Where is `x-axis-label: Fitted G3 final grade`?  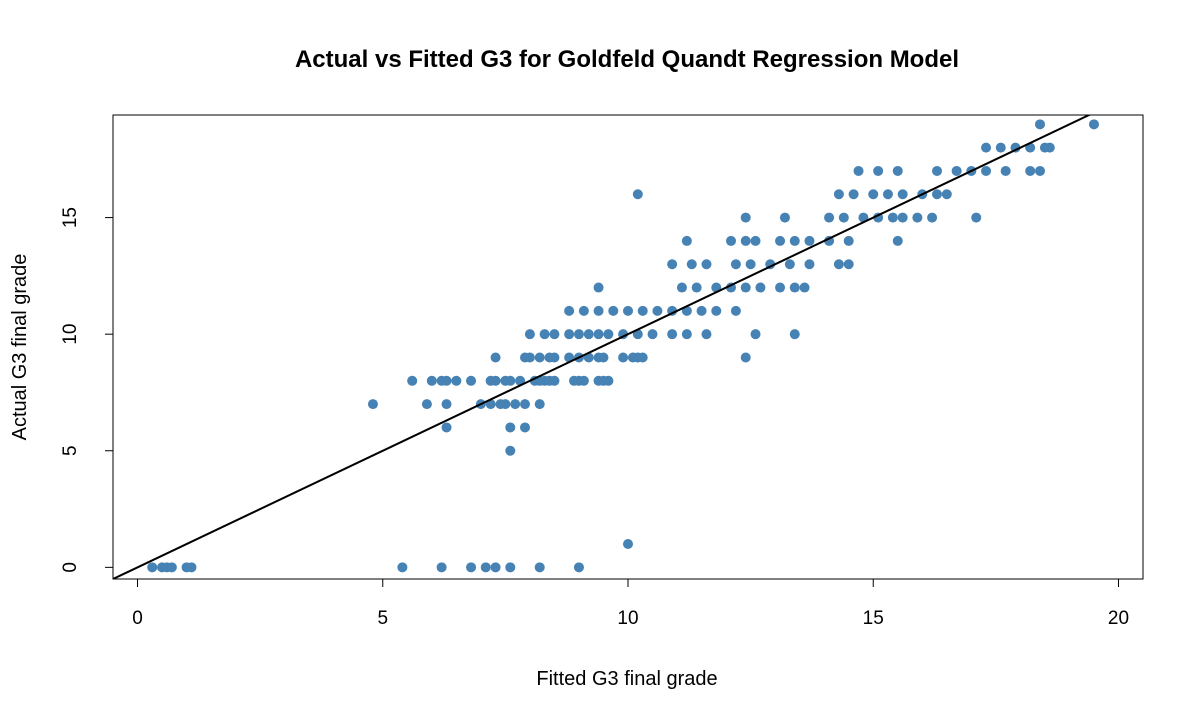
x-axis-label: Fitted G3 final grade is located at coordinates (626, 679).